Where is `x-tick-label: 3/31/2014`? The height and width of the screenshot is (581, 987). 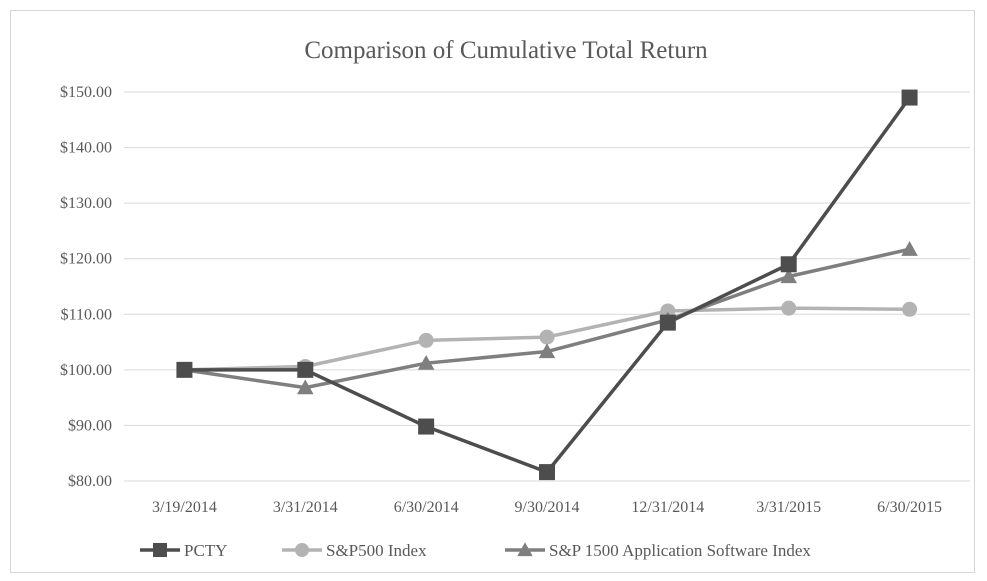
x-tick-label: 3/31/2014 is located at coordinates (305, 507).